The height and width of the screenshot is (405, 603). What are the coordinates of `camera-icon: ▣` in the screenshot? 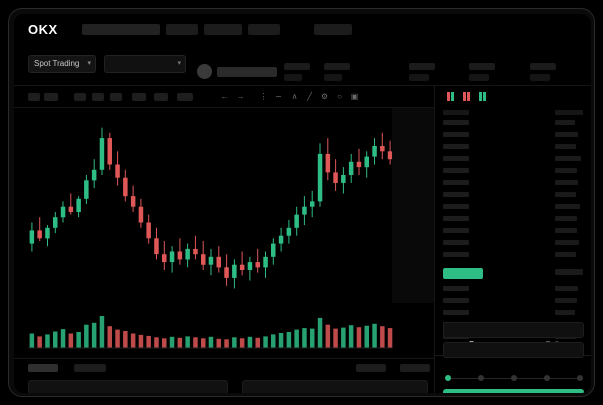 It's located at (354, 96).